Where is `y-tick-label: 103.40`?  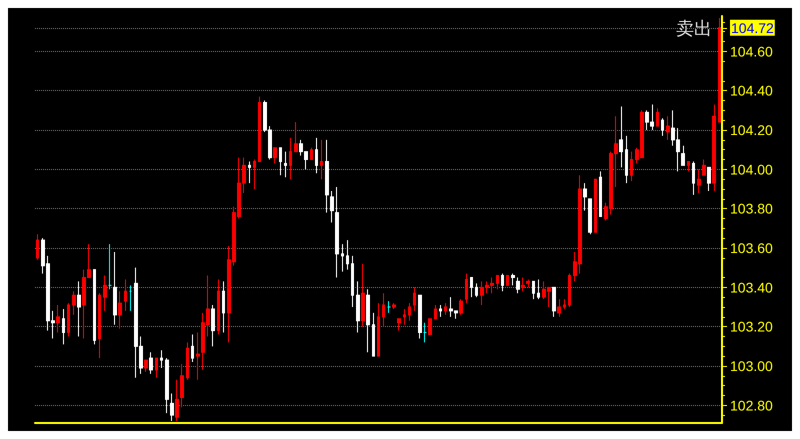
y-tick-label: 103.40 is located at coordinates (752, 287).